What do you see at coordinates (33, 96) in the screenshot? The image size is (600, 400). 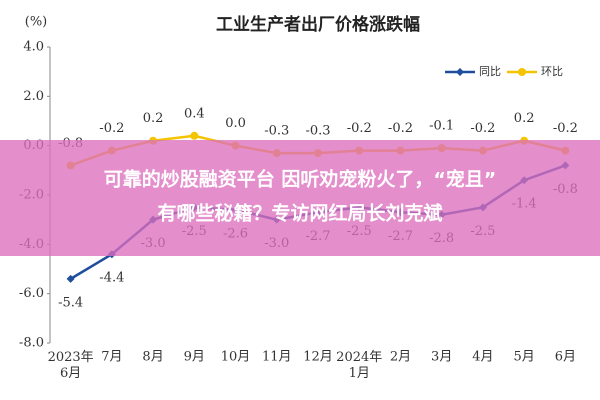 I see `y-tick-label: 2.0` at bounding box center [33, 96].